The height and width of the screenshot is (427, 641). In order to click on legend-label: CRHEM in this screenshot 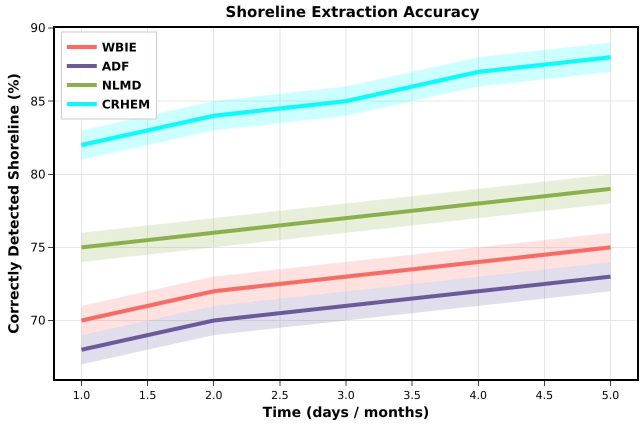, I will do `click(126, 105)`.